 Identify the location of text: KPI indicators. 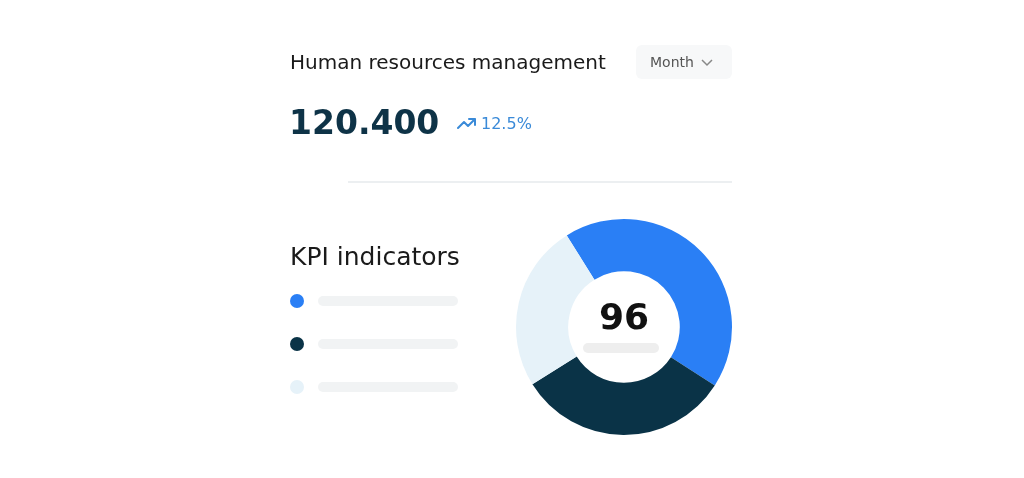
(375, 256).